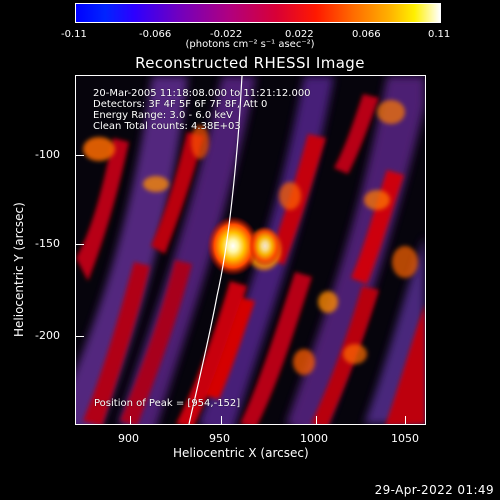 The height and width of the screenshot is (500, 500). I want to click on colorbar-units: (photons cm⁻² s⁻¹ asec⁻²), so click(250, 44).